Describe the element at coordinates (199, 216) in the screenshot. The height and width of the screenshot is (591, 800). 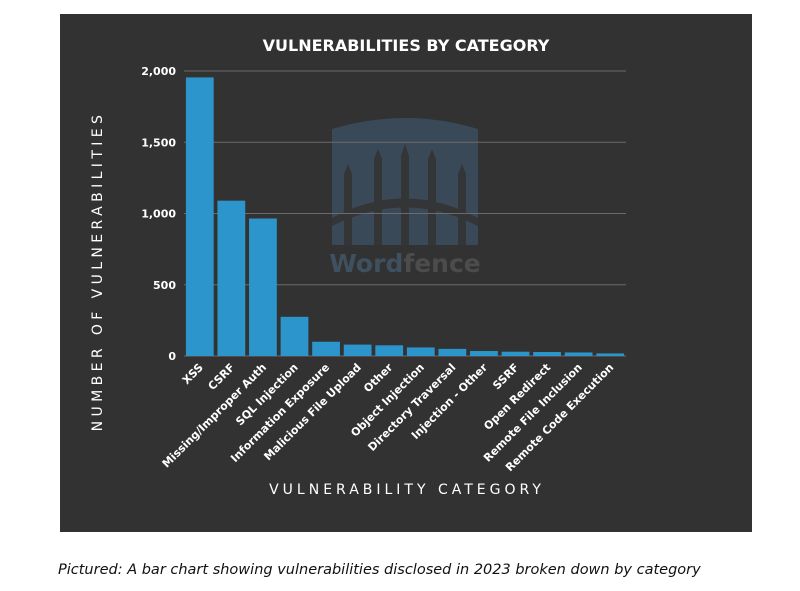
I see `bar-xss` at that location.